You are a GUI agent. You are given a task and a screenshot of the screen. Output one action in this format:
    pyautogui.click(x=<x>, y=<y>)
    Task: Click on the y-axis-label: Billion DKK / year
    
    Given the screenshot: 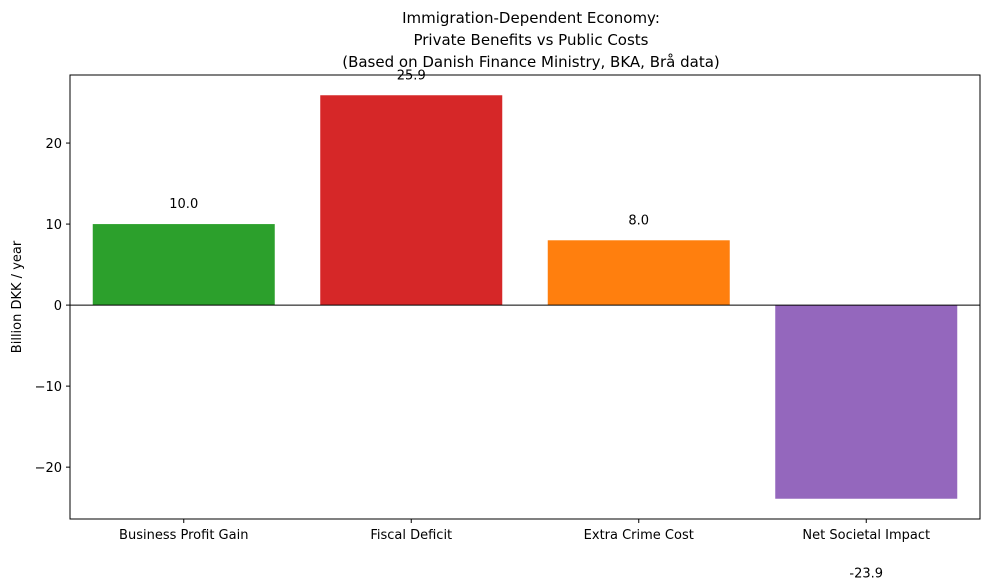 What is the action you would take?
    pyautogui.click(x=17, y=296)
    